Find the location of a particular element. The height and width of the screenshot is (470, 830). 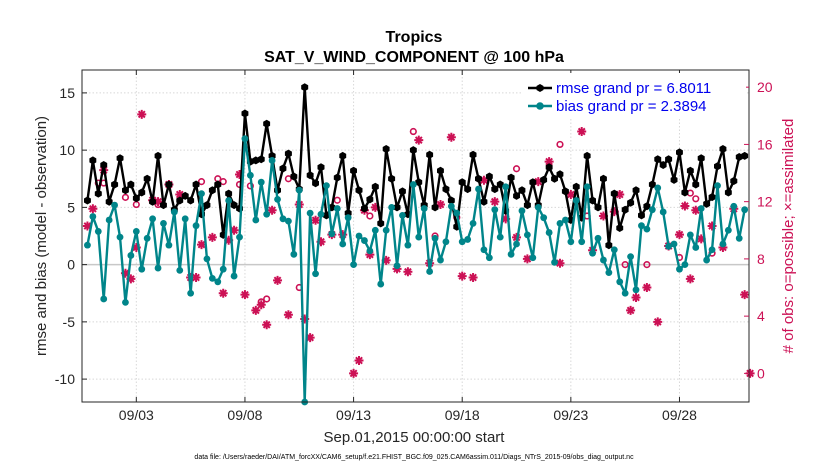

x-tick-label: 09/03 is located at coordinates (136, 415).